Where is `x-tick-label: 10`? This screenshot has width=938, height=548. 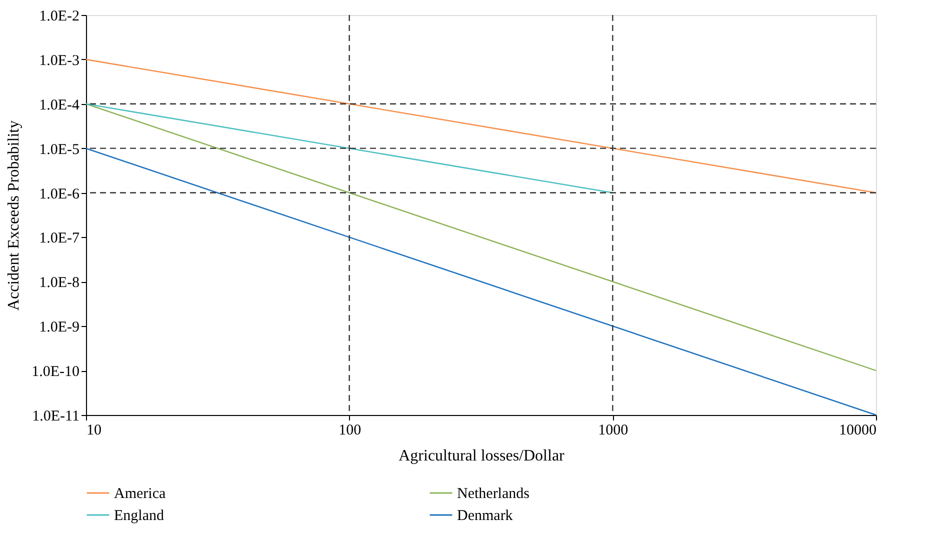 x-tick-label: 10 is located at coordinates (94, 430).